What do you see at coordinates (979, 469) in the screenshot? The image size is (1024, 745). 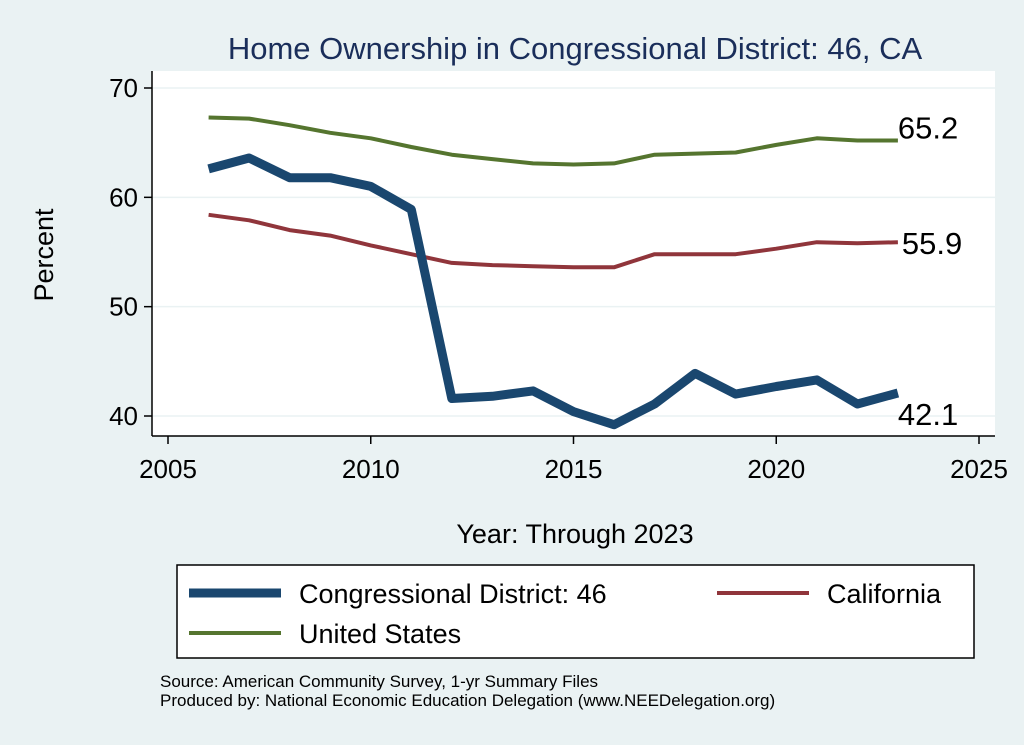 I see `x-tick-label: 2025` at bounding box center [979, 469].